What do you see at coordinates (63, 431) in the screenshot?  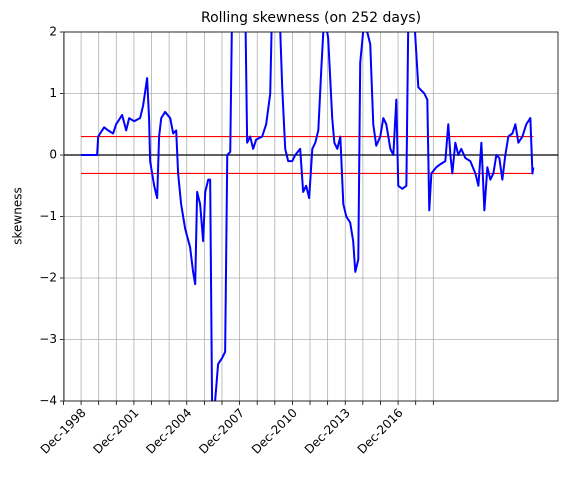 I see `x-tick-label: Dec-1998` at bounding box center [63, 431].